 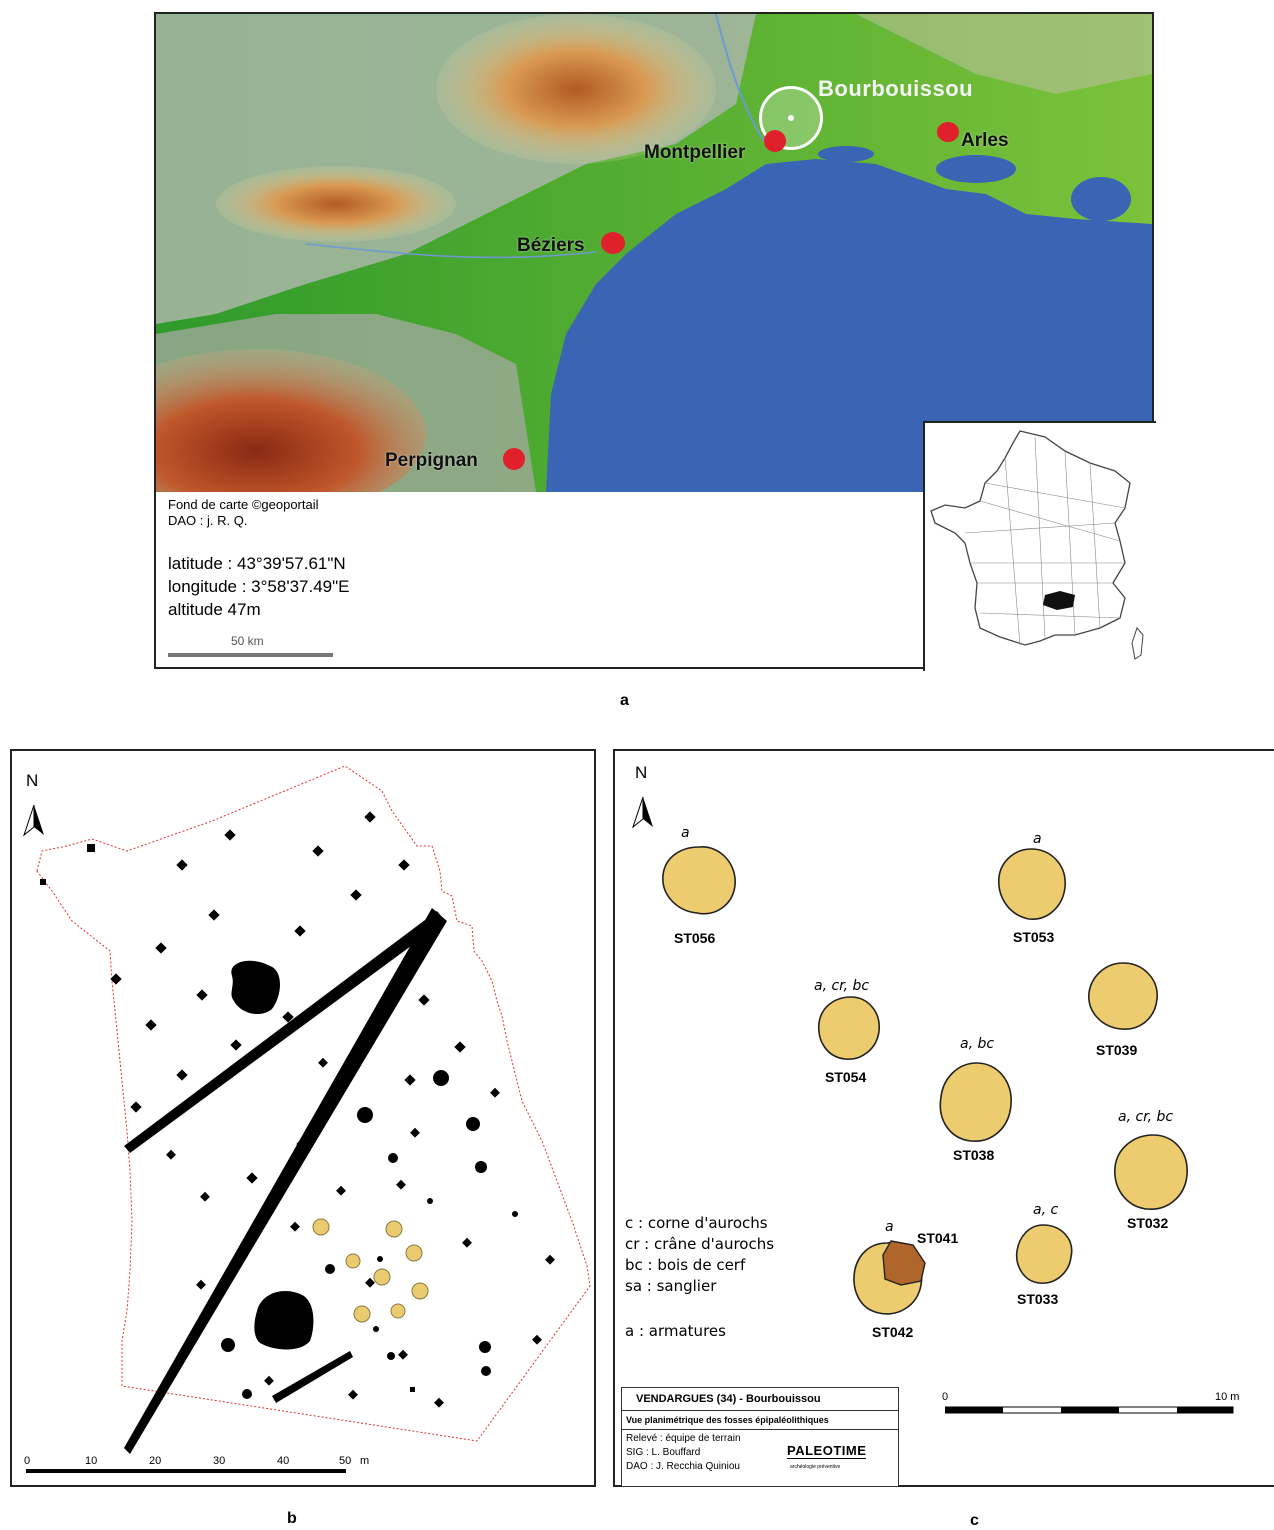 I want to click on scale-bar, so click(x=250, y=655).